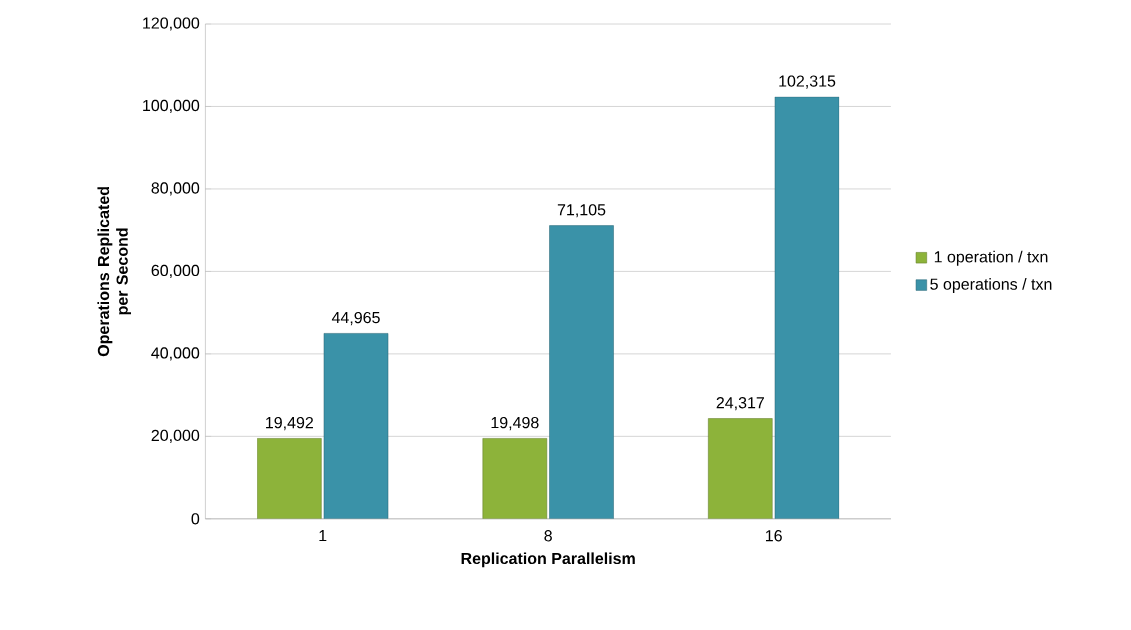  I want to click on y-axis-title: Operations Replicated per Second, so click(114, 272).